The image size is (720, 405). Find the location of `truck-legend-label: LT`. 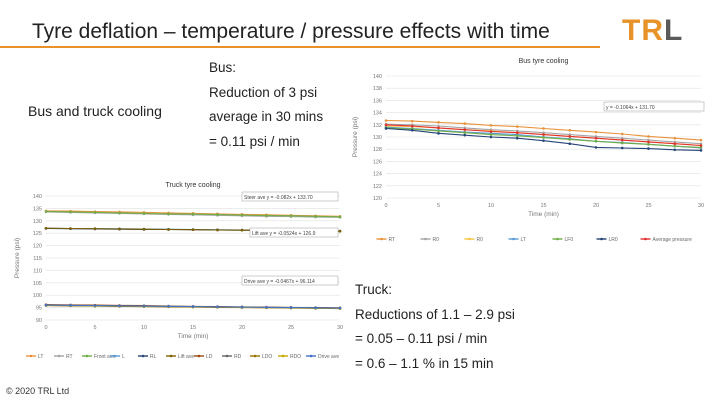

truck-legend-label: LT is located at coordinates (40, 357).